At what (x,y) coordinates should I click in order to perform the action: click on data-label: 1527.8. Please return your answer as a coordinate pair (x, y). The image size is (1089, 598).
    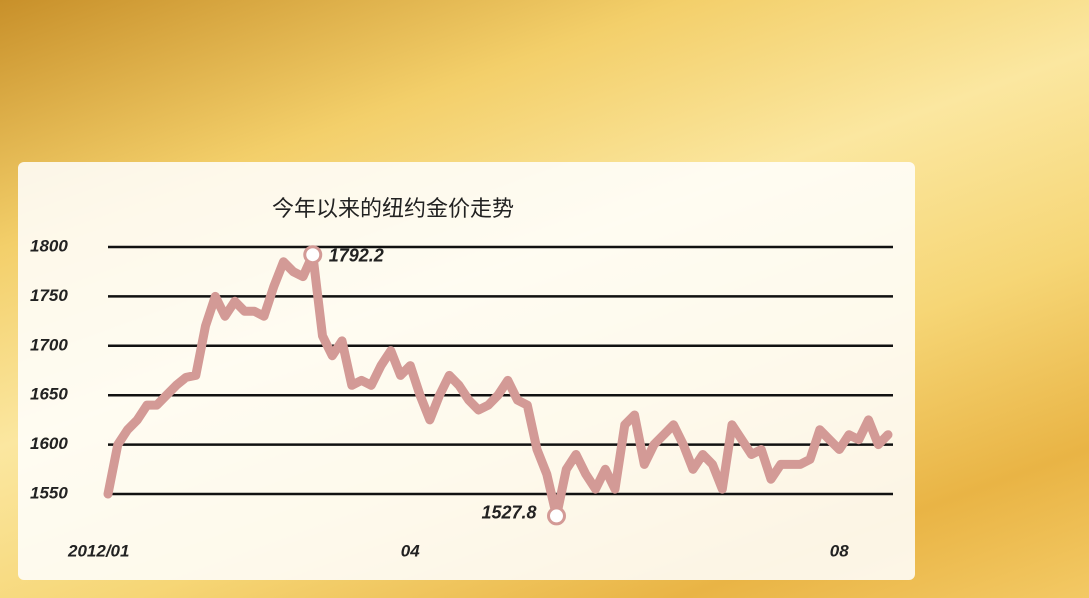
    Looking at the image, I should click on (508, 513).